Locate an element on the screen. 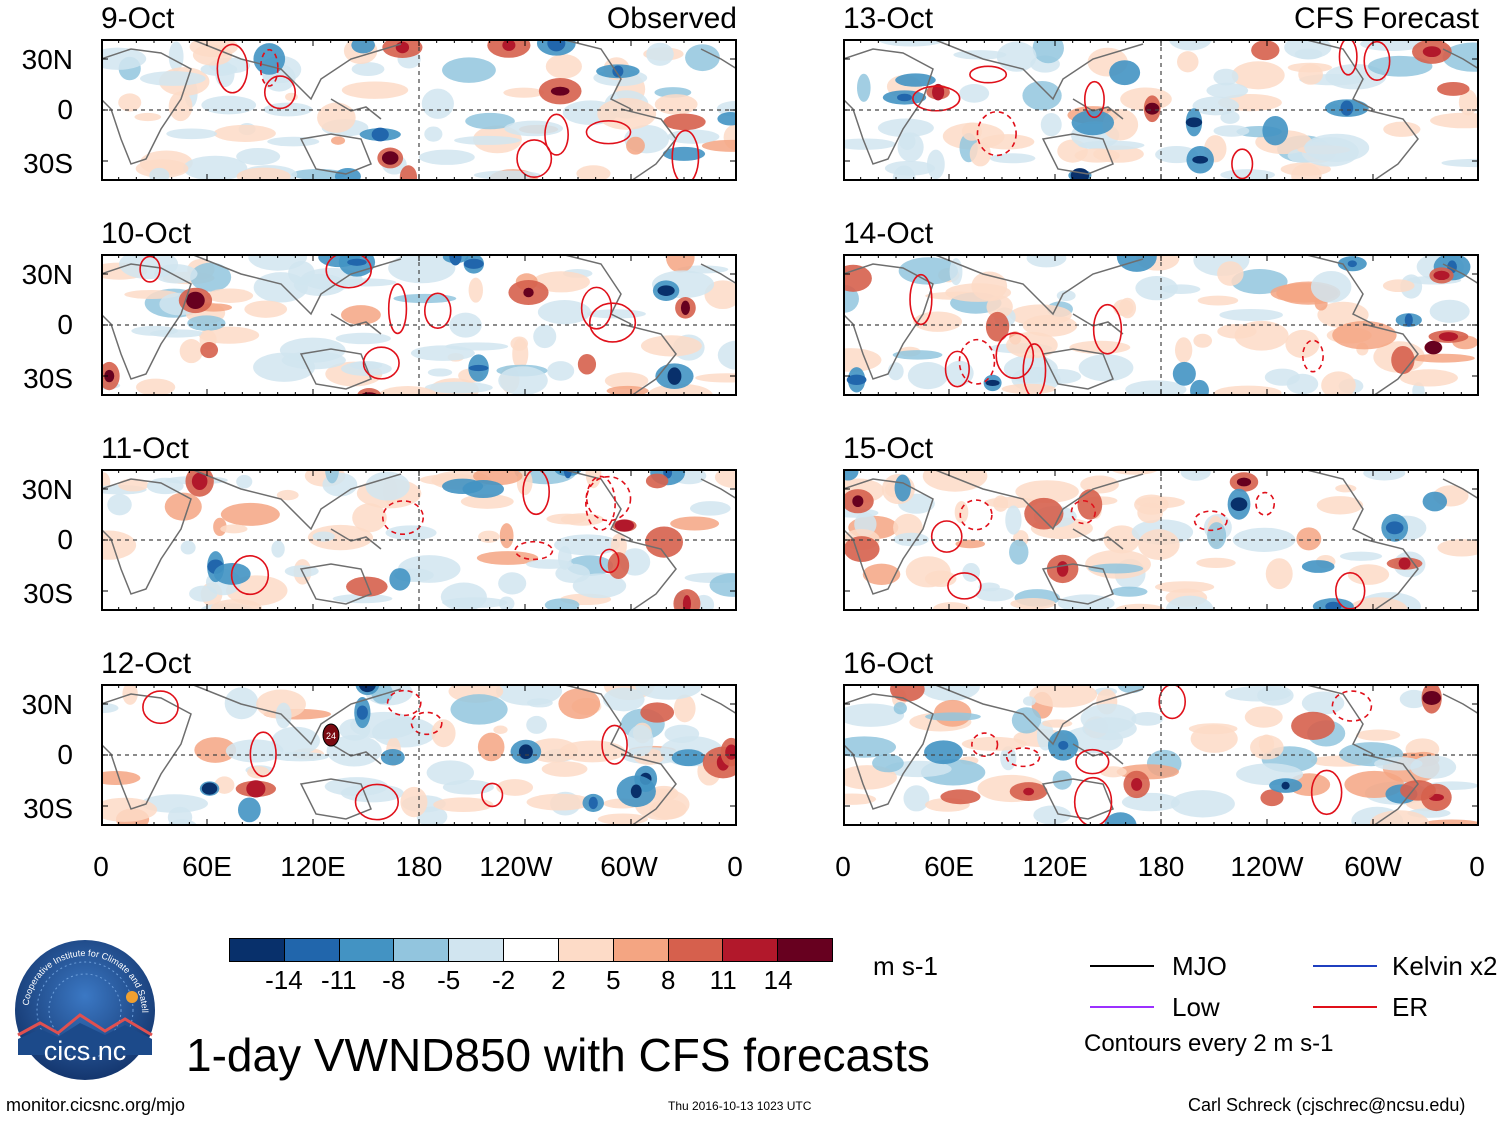  map-panel-13-oct is located at coordinates (1161, 110).